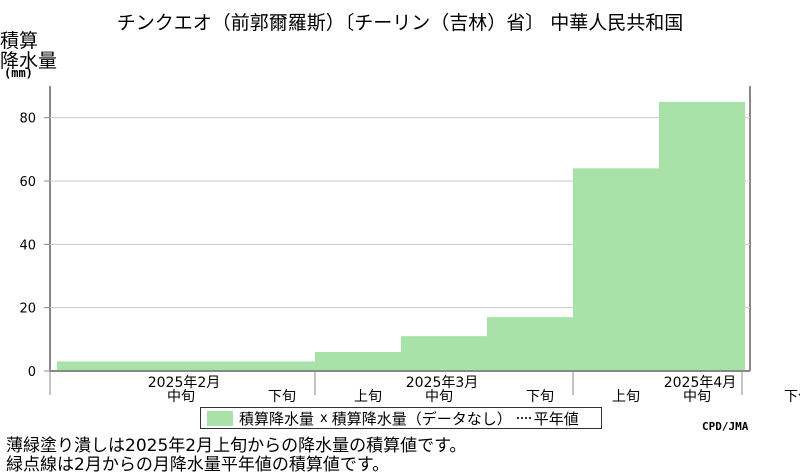 The image size is (800, 475). Describe the element at coordinates (236, 446) in the screenshot. I see `note-1: 薄緑塗り潰しは2025年2月上旬からの降水量の積算値です。` at that location.